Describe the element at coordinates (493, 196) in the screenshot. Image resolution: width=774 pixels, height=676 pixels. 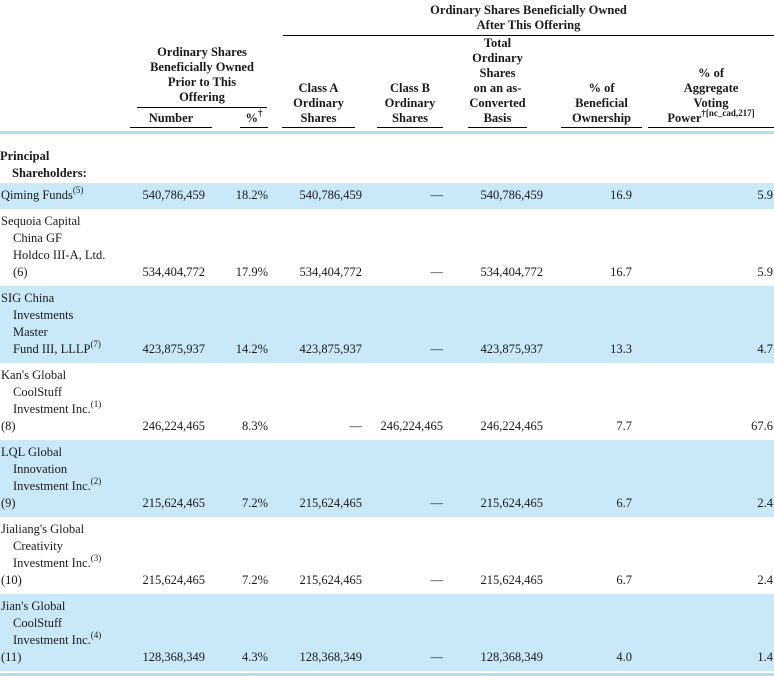
I see `cell-total: 540,786,459` at that location.